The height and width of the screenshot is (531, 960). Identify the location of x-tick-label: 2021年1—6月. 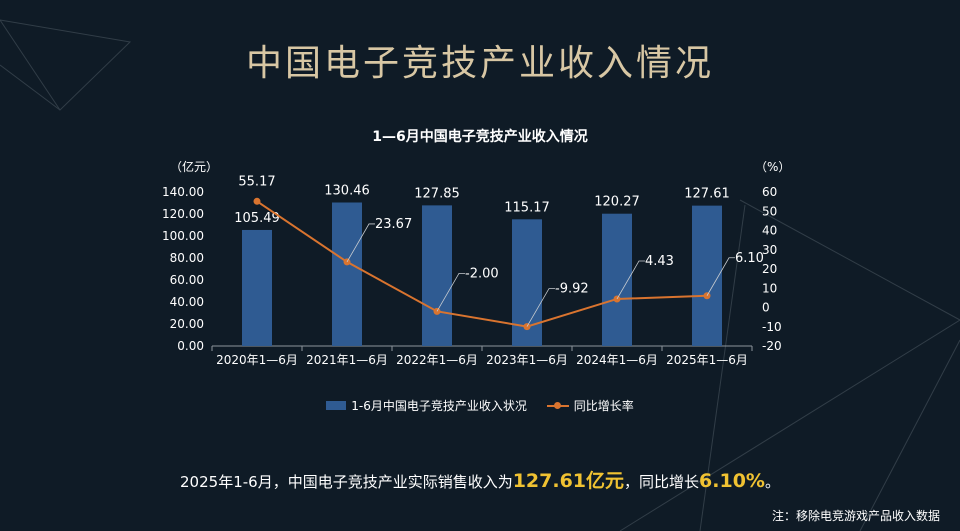
(347, 360).